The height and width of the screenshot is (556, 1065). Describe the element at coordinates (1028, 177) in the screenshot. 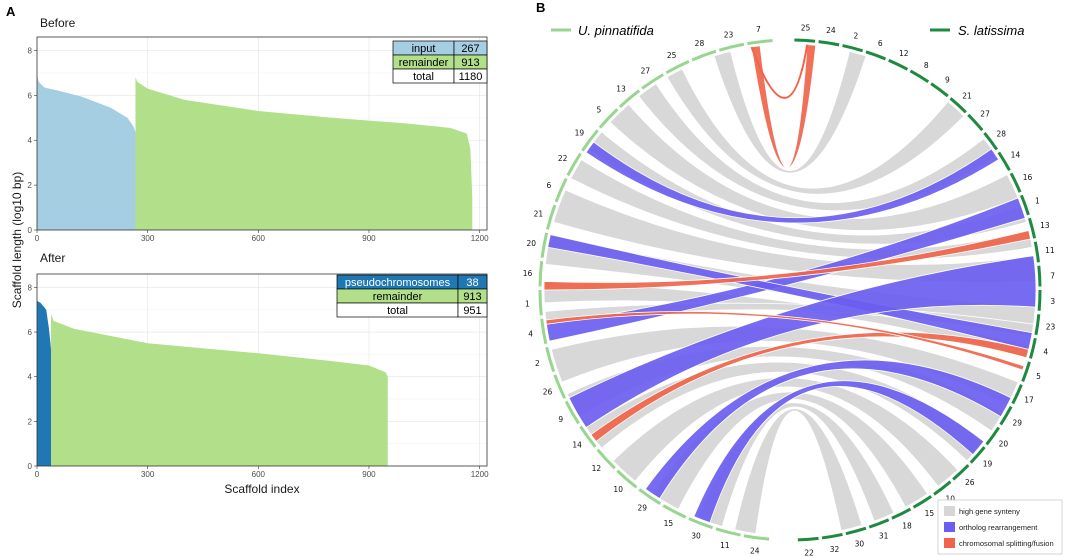

I see `chromosome-label-right: 16` at that location.